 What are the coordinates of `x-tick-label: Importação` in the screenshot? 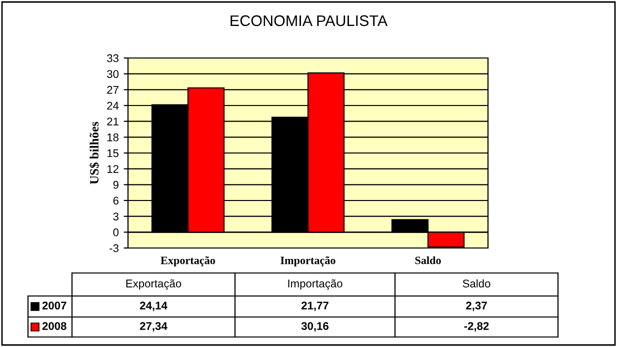 It's located at (308, 261).